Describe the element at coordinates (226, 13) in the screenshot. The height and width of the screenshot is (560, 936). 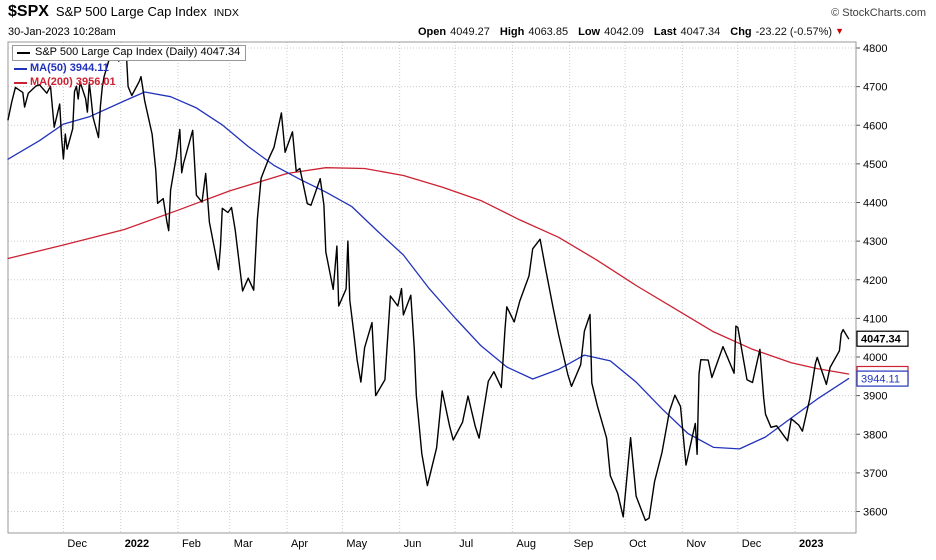
I see `exchange-label: INDX` at that location.